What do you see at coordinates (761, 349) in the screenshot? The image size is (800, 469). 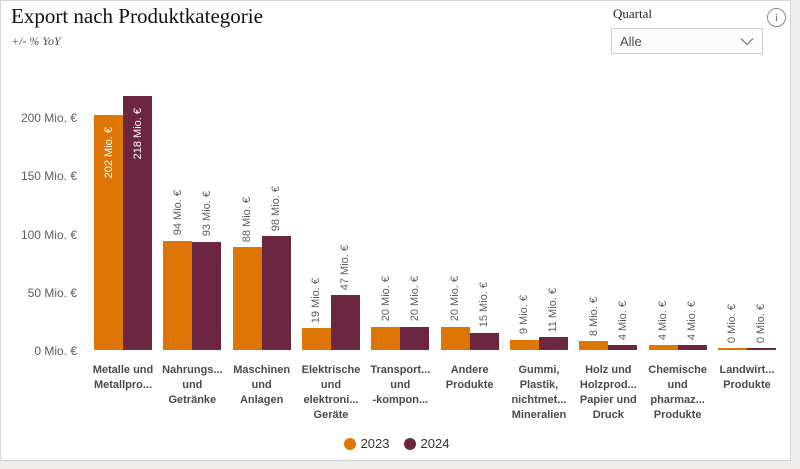 I see `bar-2024-landwirt` at bounding box center [761, 349].